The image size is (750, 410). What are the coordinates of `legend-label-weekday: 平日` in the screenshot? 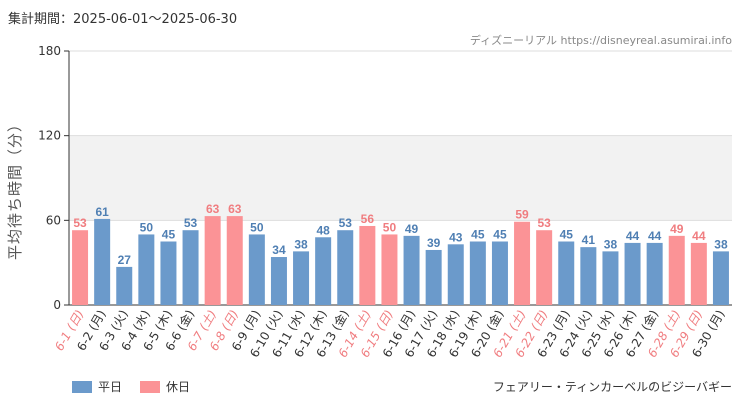 It's located at (110, 387).